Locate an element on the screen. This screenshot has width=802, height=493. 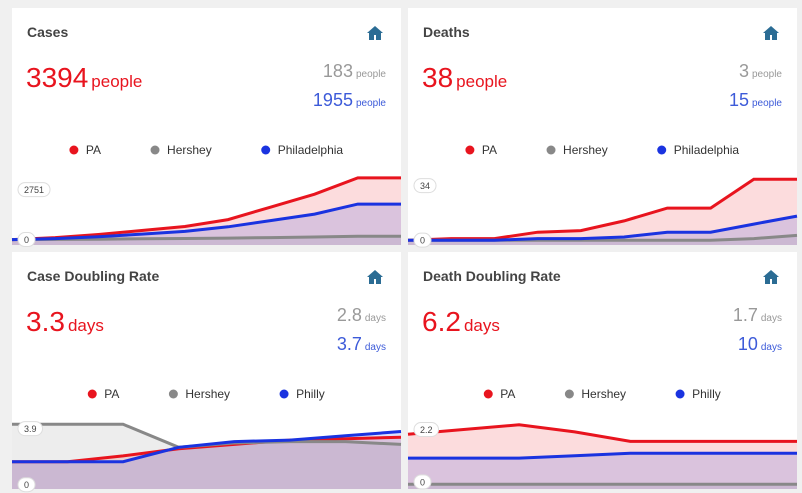
headline-value: 38 people is located at coordinates (464, 77).